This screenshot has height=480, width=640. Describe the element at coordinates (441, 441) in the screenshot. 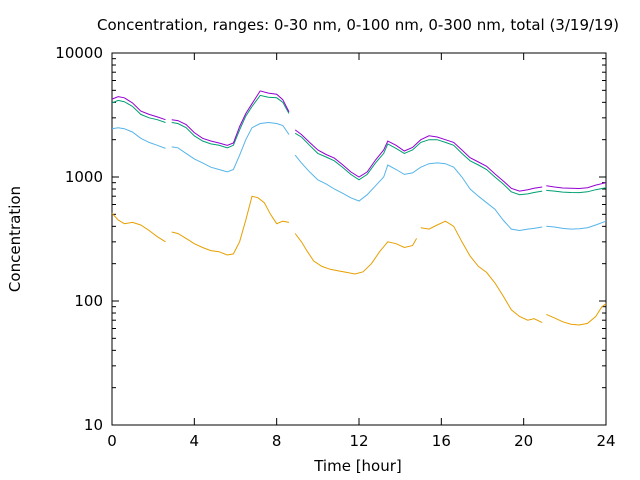

I see `x-tick-label: 16` at that location.